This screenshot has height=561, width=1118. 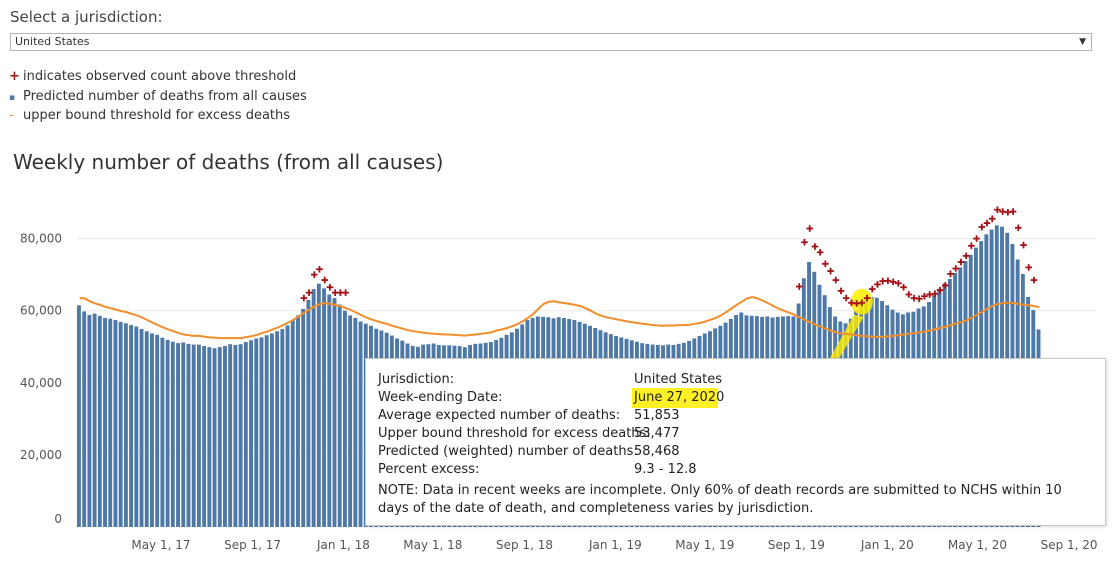 I want to click on dropdown-arrow-icon: ▼, so click(x=1082, y=42).